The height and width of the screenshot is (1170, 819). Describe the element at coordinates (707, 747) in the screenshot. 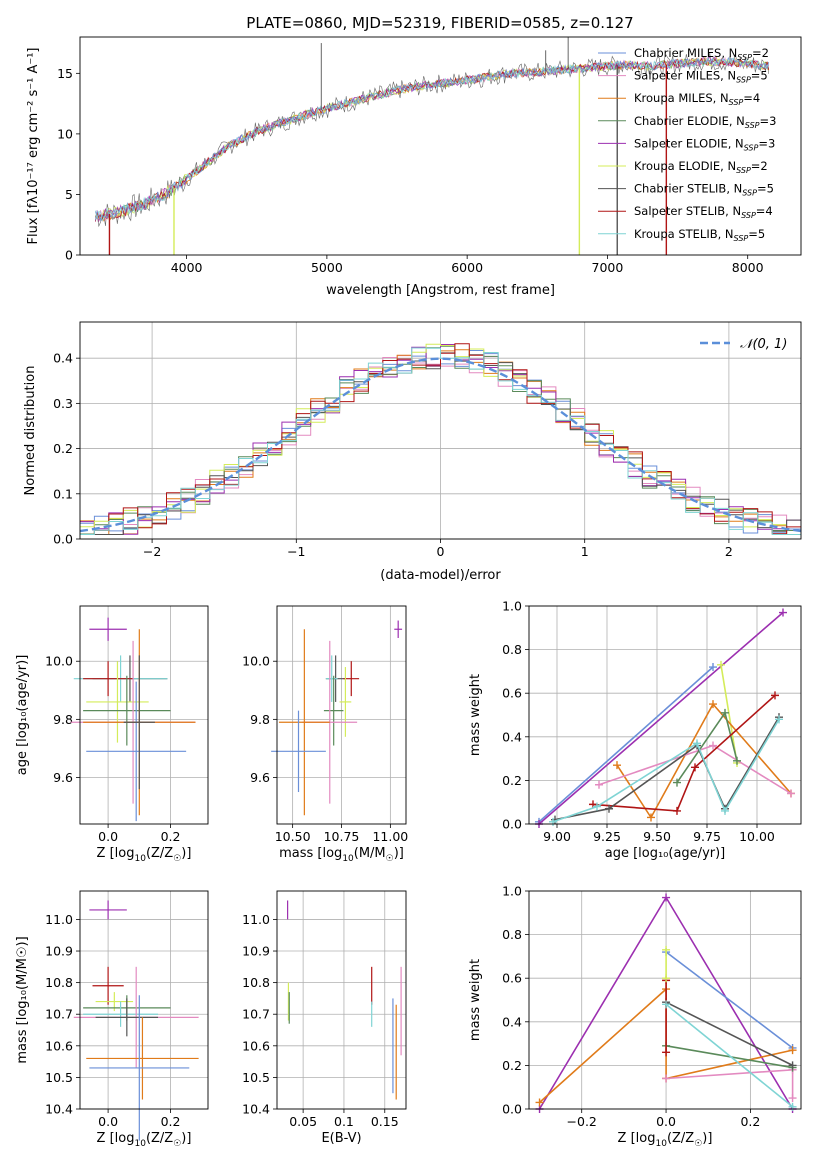

I see `massweight_vs_age-series-chabrier_elodie` at that location.